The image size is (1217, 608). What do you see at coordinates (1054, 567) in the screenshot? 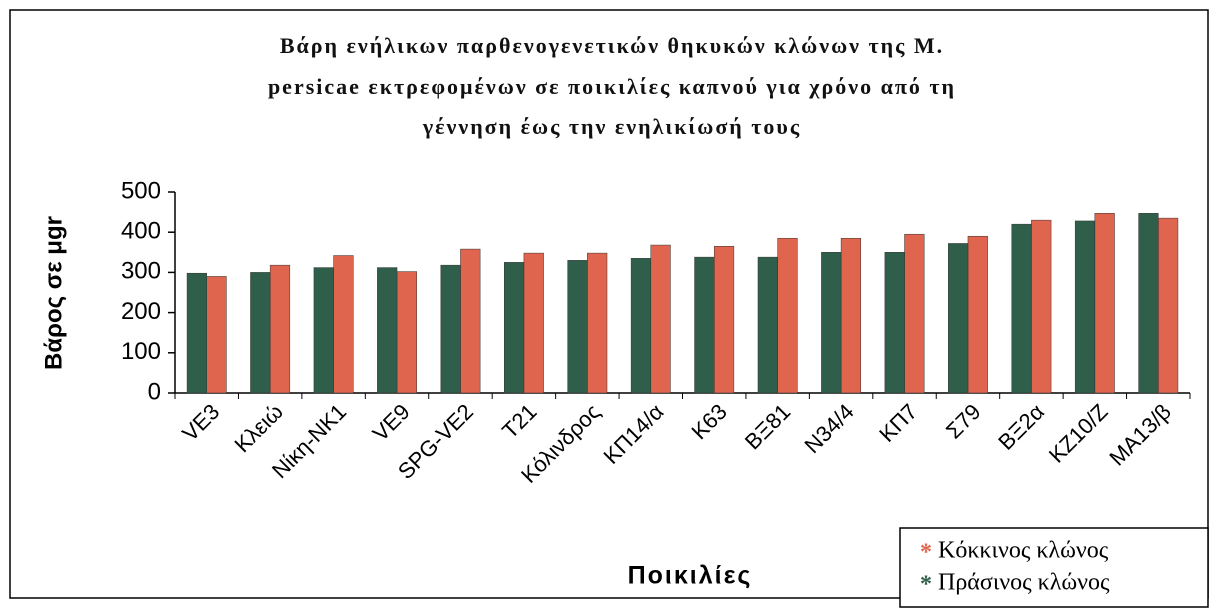
I see `legend-box` at bounding box center [1054, 567].